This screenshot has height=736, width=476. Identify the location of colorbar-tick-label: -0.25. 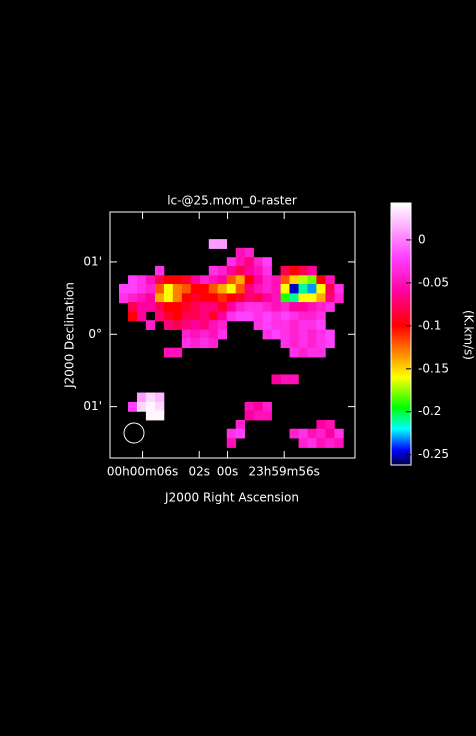
(433, 454).